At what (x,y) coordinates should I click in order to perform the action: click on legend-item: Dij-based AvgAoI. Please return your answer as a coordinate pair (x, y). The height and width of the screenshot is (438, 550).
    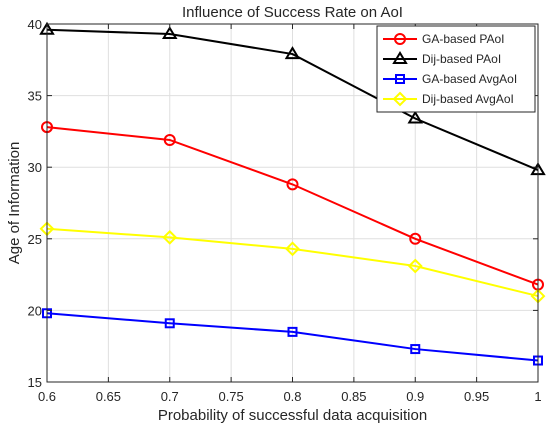
    Looking at the image, I should click on (448, 99).